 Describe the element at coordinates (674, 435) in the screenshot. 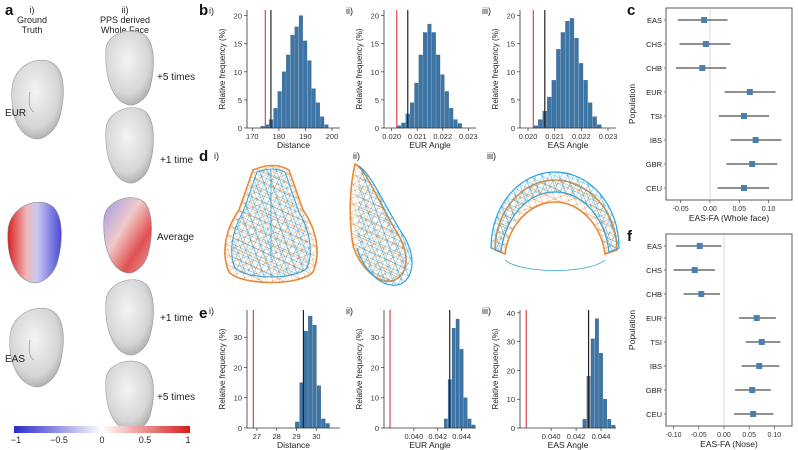

I see `x-tick-label: -0.10` at that location.